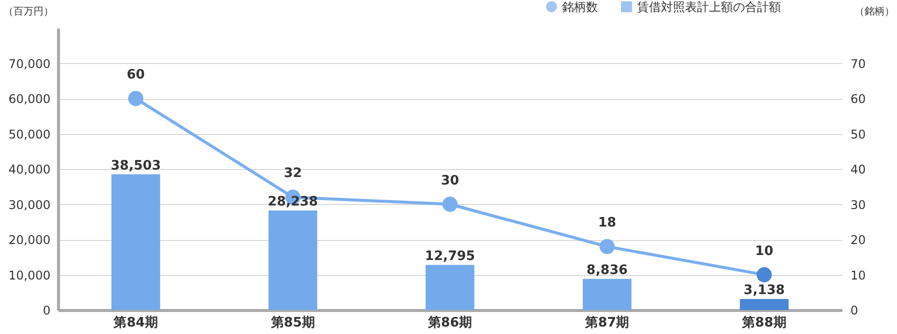 The height and width of the screenshot is (334, 897). Describe the element at coordinates (858, 134) in the screenshot. I see `y2-tick-label: 50` at that location.